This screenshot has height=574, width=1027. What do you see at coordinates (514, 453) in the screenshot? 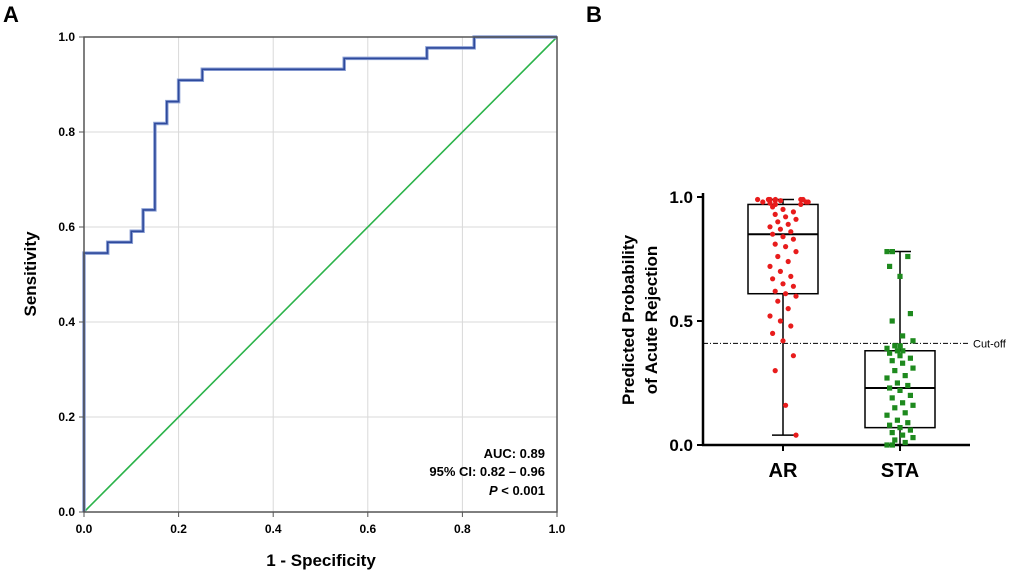
I see `auc-annotation: AUC: 0.89` at bounding box center [514, 453].